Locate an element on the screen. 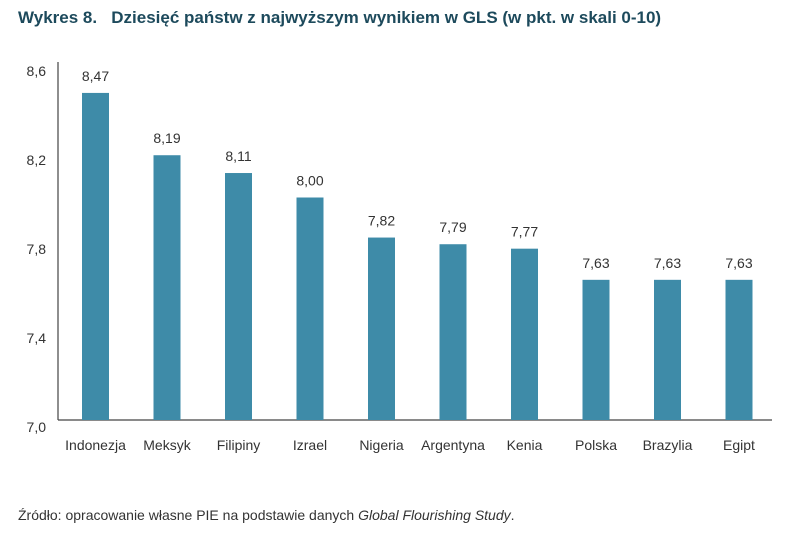 The image size is (800, 533). x-tick-label: Argentyna is located at coordinates (453, 445).